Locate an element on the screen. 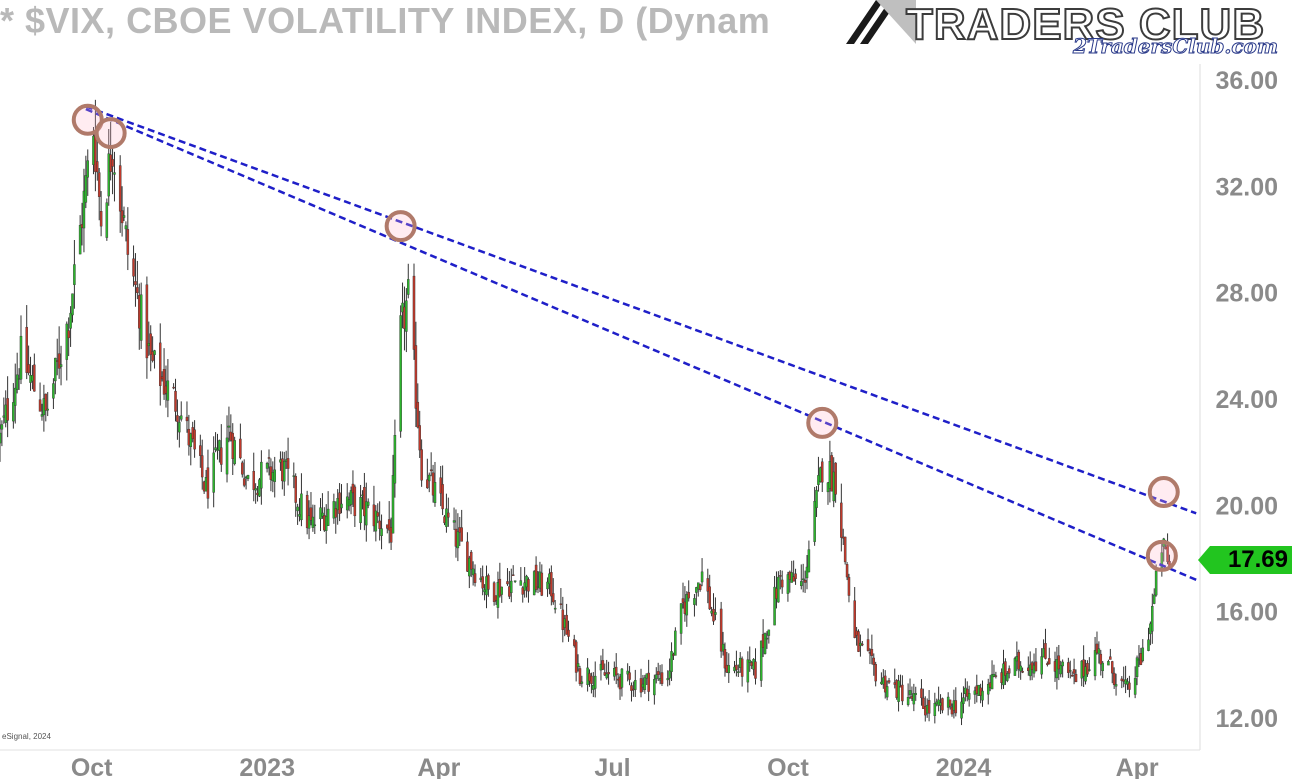 Image resolution: width=1292 pixels, height=779 pixels. y-tick-label: 12.00 is located at coordinates (1246, 719).